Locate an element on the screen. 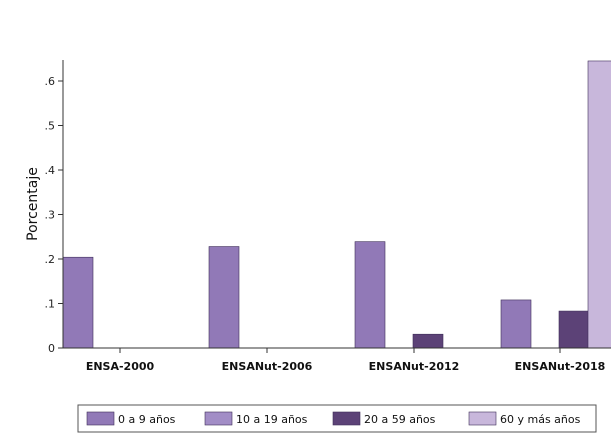  y-tick-label: 0 is located at coordinates (51, 348).